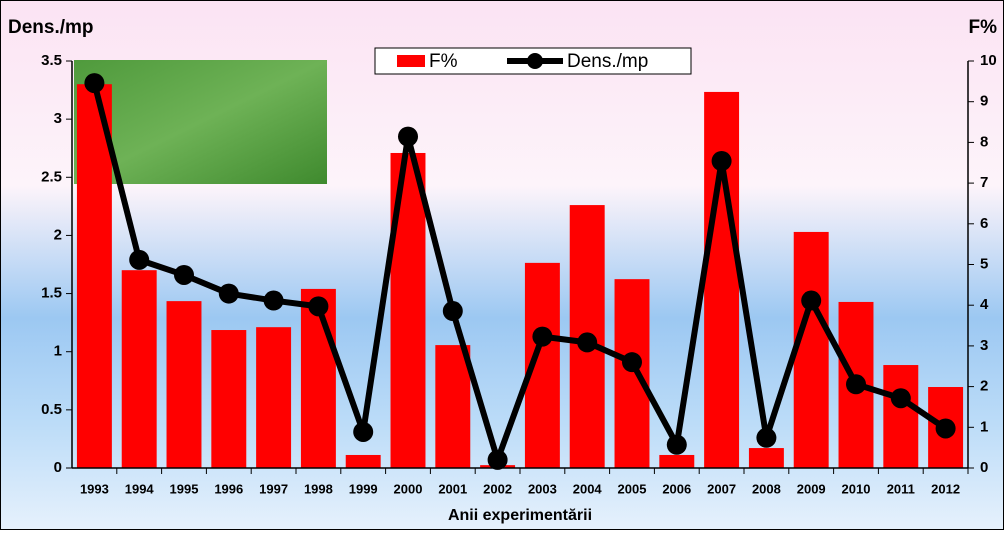 The height and width of the screenshot is (536, 1005). I want to click on x-tick-label: 2004, so click(588, 488).